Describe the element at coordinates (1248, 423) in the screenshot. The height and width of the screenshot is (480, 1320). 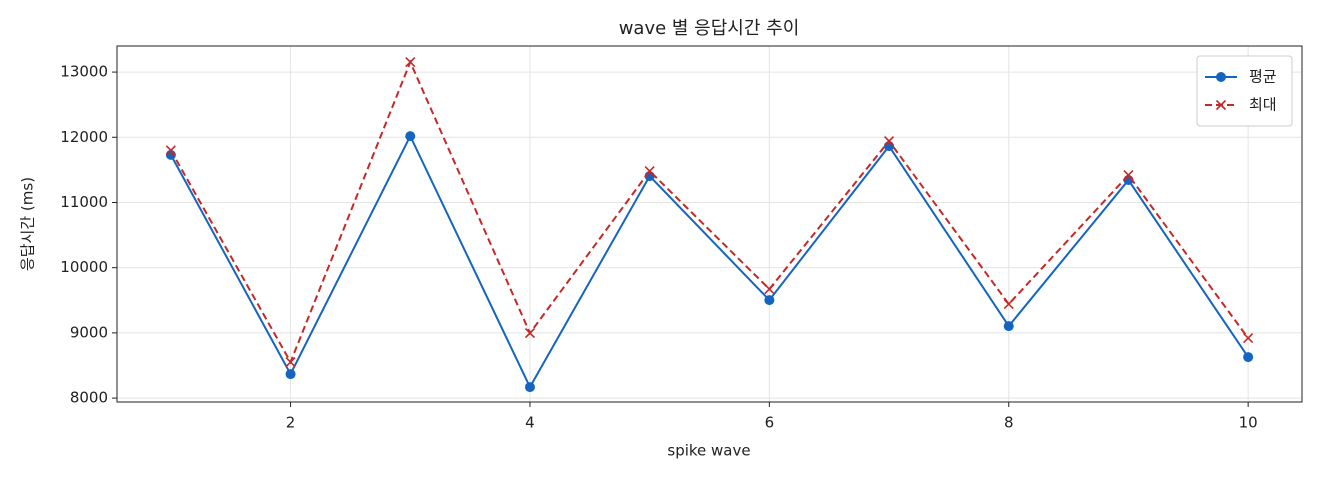
I see `x-tick-label: 10` at that location.